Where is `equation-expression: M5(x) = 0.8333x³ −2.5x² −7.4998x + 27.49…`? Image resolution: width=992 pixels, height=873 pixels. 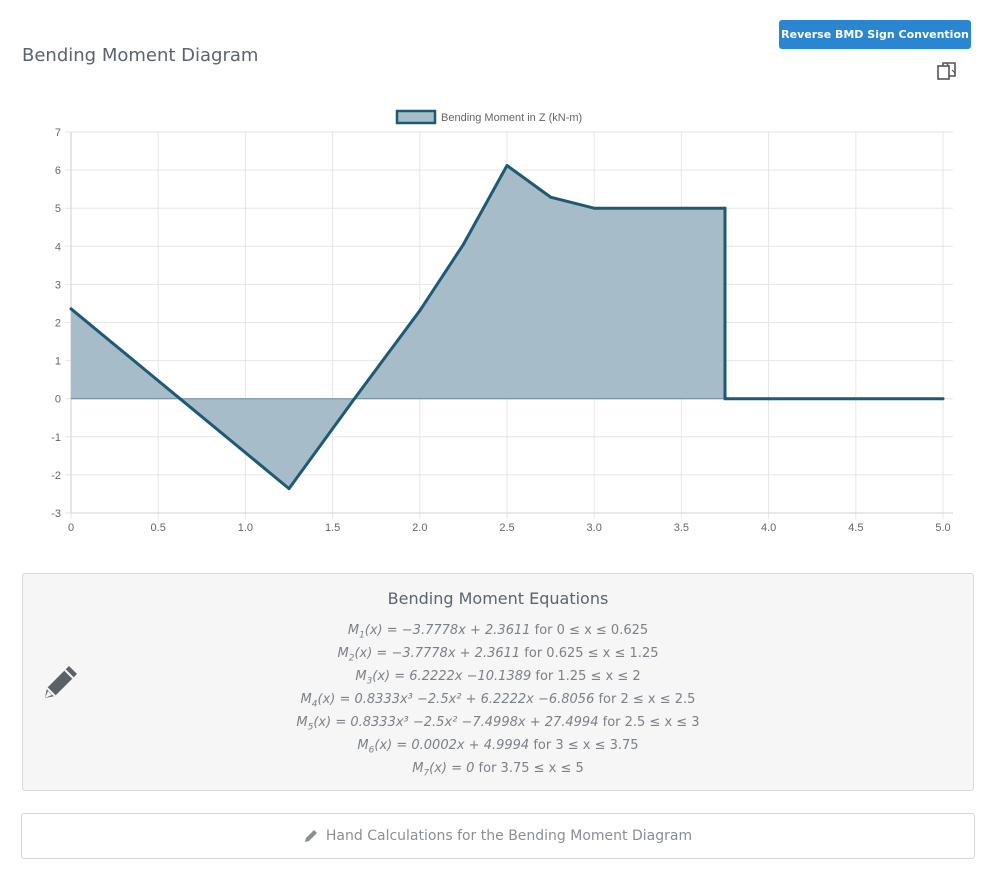 equation-expression: M5(x) = 0.8333x³ −2.5x² −7.4998x + 27.49… is located at coordinates (447, 724).